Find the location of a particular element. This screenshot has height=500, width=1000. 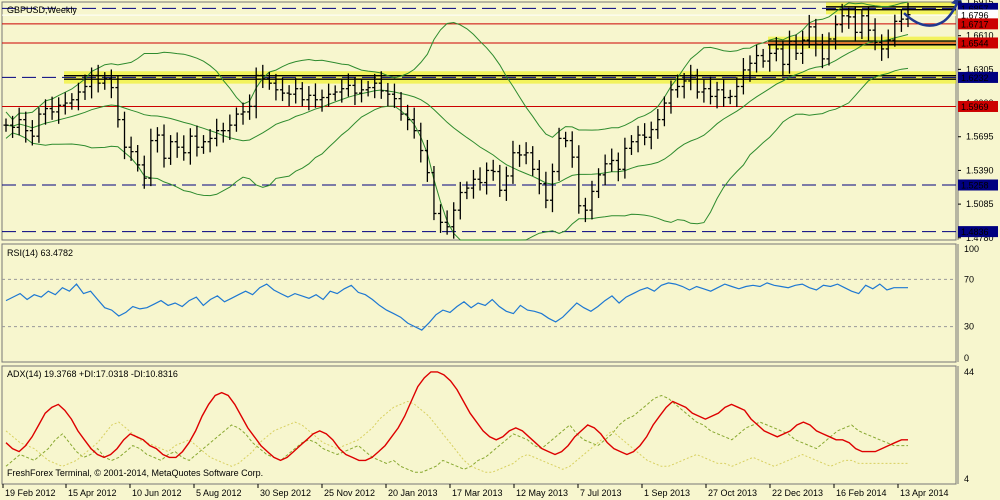

x-tick-label: 10 Jun 2012 is located at coordinates (157, 493).